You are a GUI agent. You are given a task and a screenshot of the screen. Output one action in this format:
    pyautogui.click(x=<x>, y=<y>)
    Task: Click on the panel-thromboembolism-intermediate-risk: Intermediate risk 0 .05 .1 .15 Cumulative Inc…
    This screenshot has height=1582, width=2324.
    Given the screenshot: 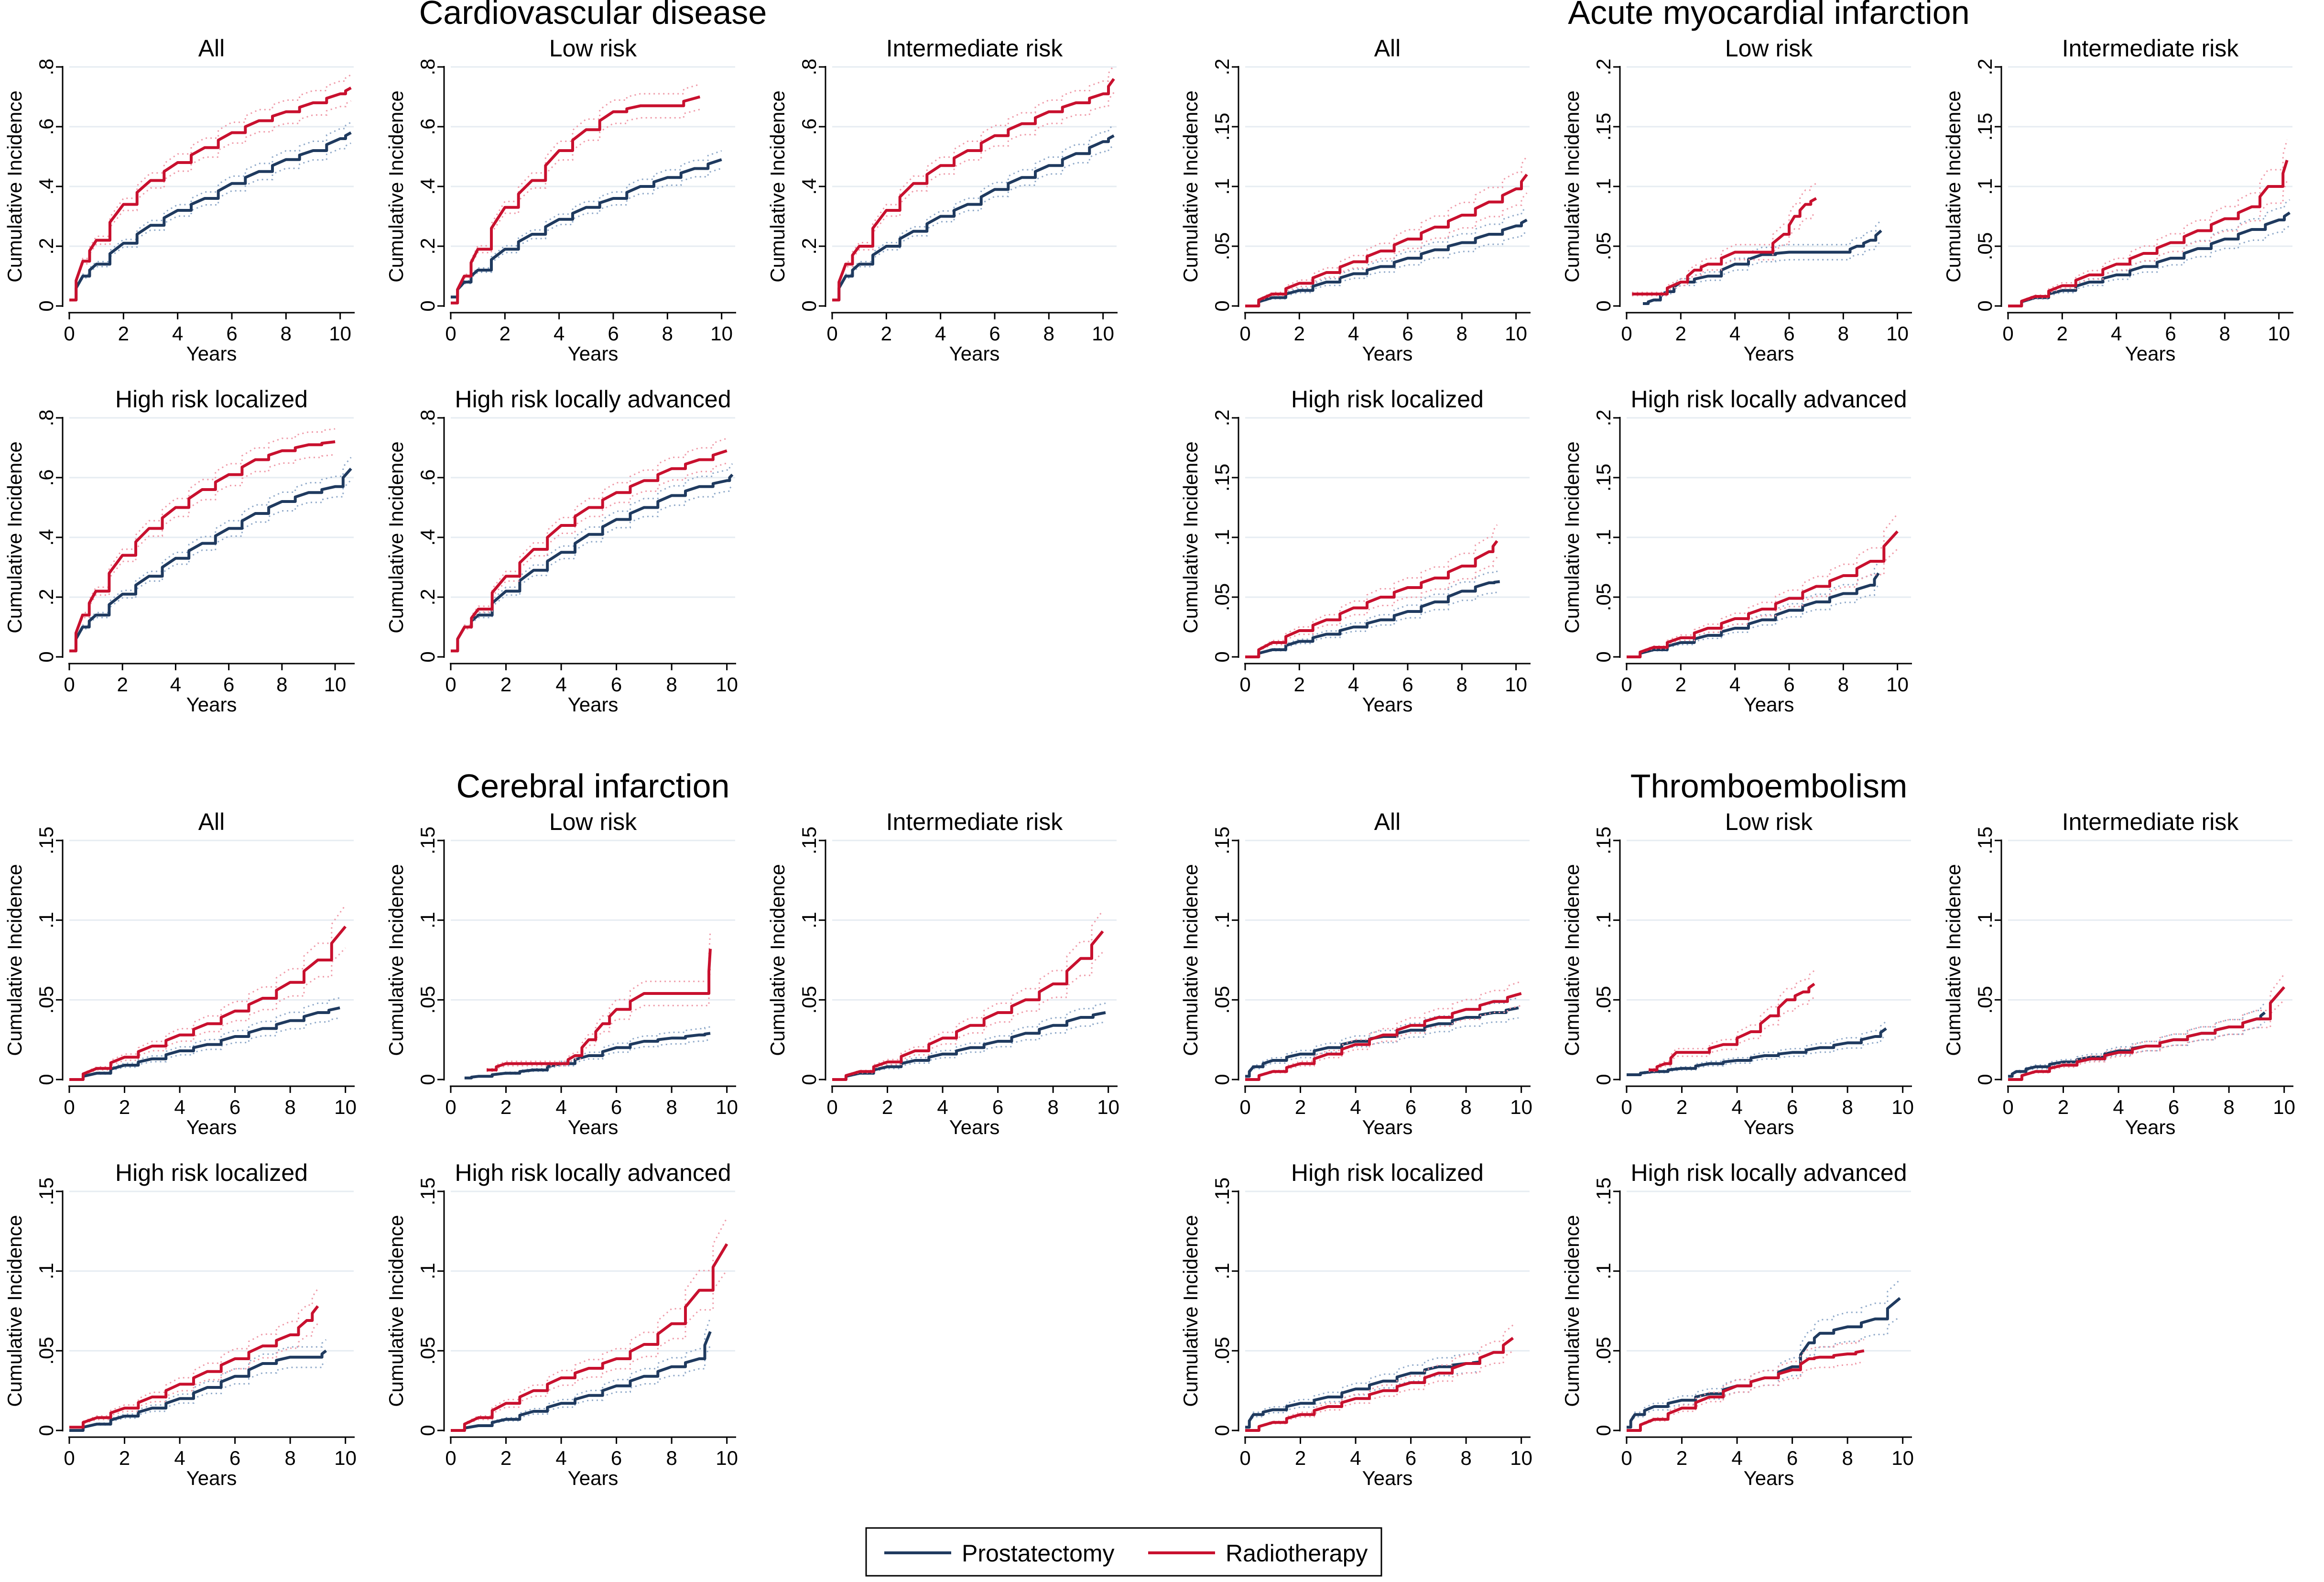 What is the action you would take?
    pyautogui.click(x=2118, y=973)
    